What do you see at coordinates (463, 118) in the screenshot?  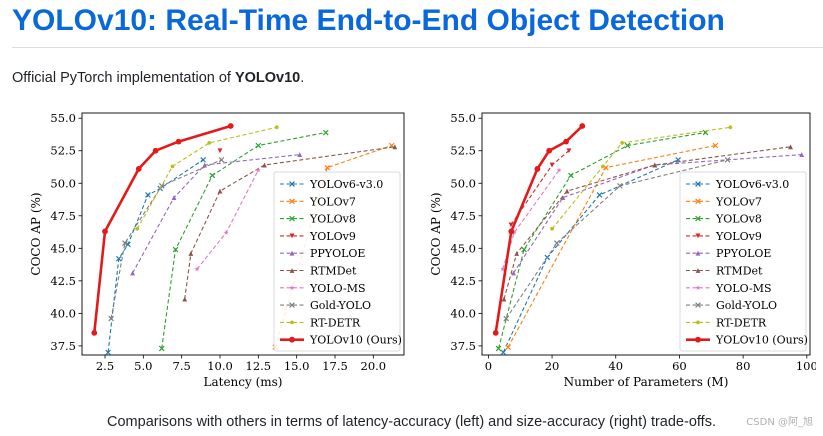 I see `params-y-tick-label: 55.0` at bounding box center [463, 118].